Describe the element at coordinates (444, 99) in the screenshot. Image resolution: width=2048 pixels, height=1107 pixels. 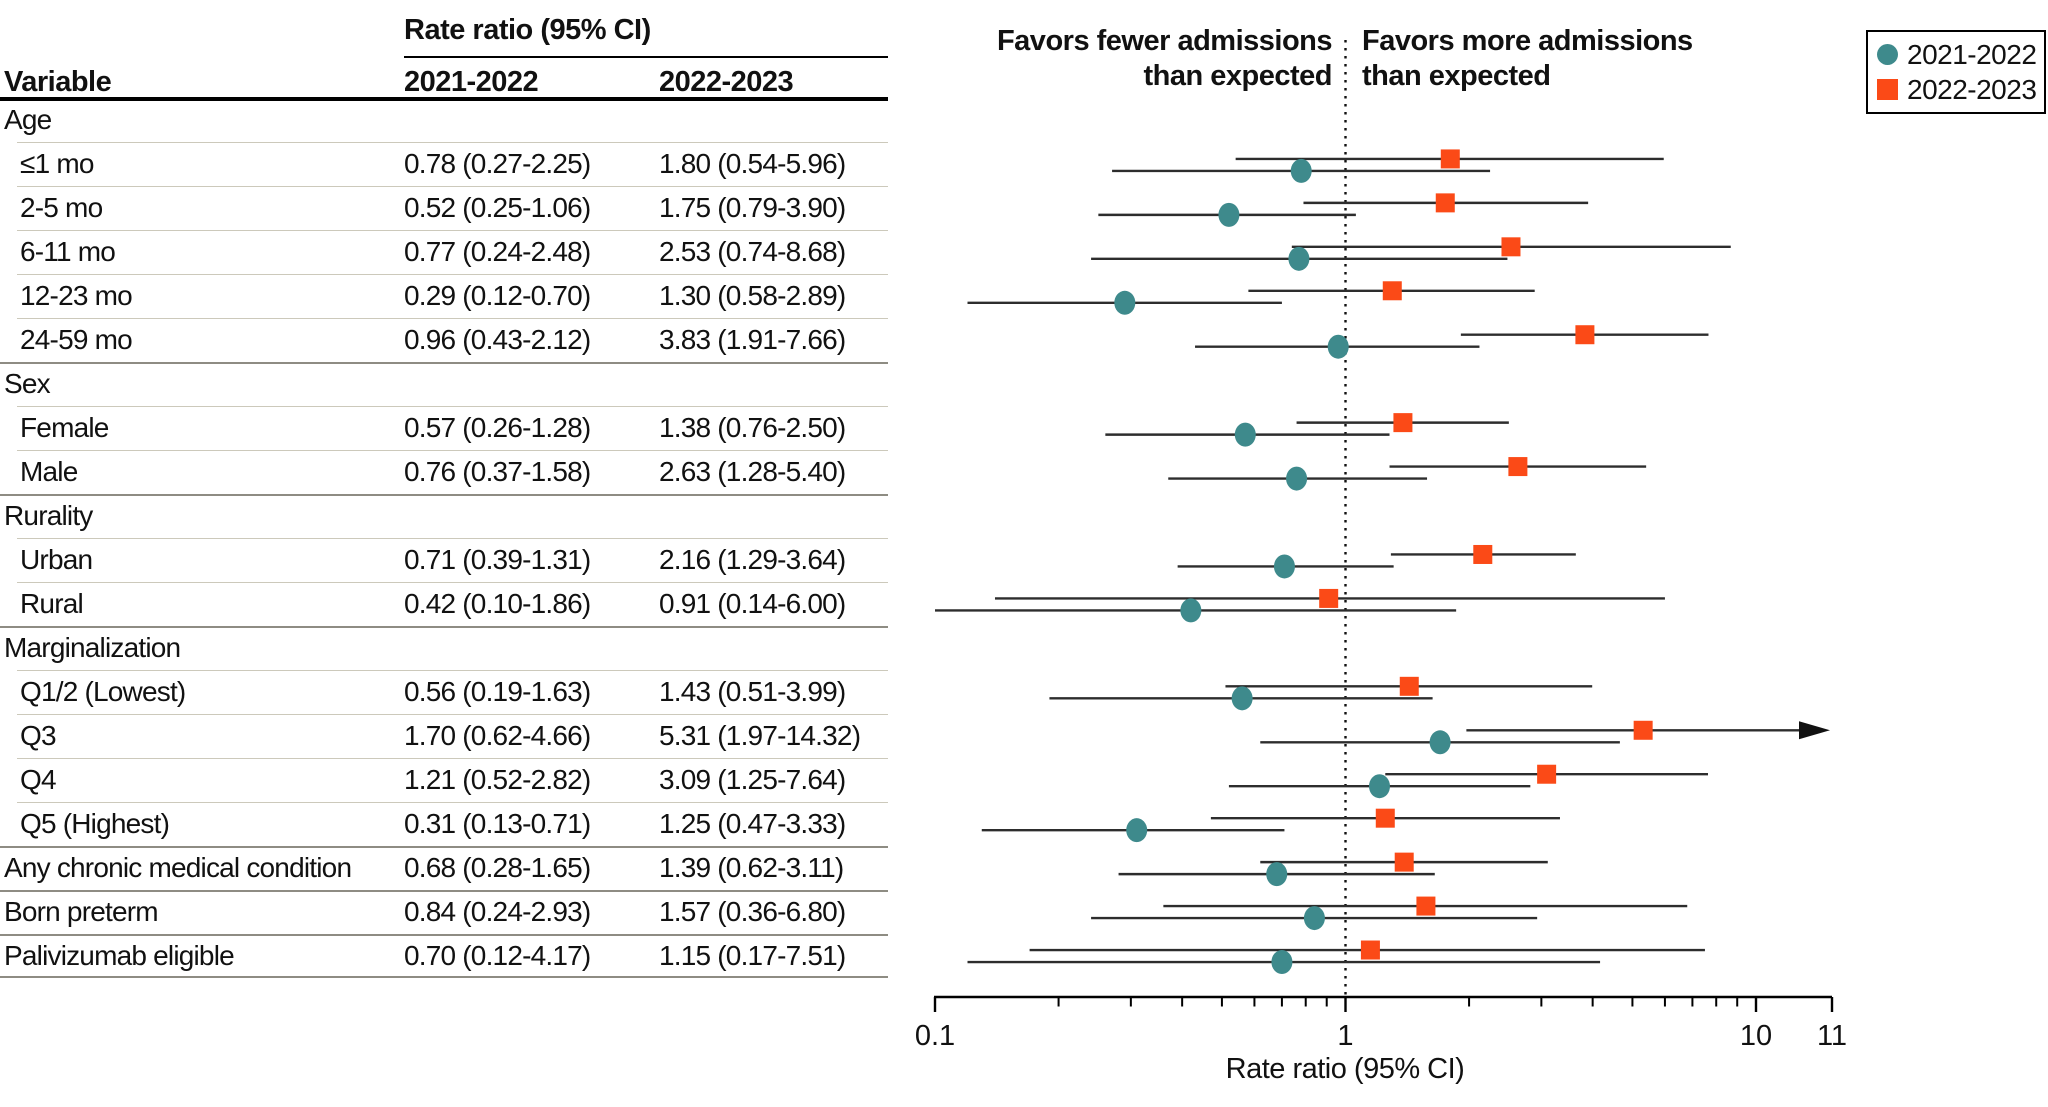
I see `table-header-rule` at that location.